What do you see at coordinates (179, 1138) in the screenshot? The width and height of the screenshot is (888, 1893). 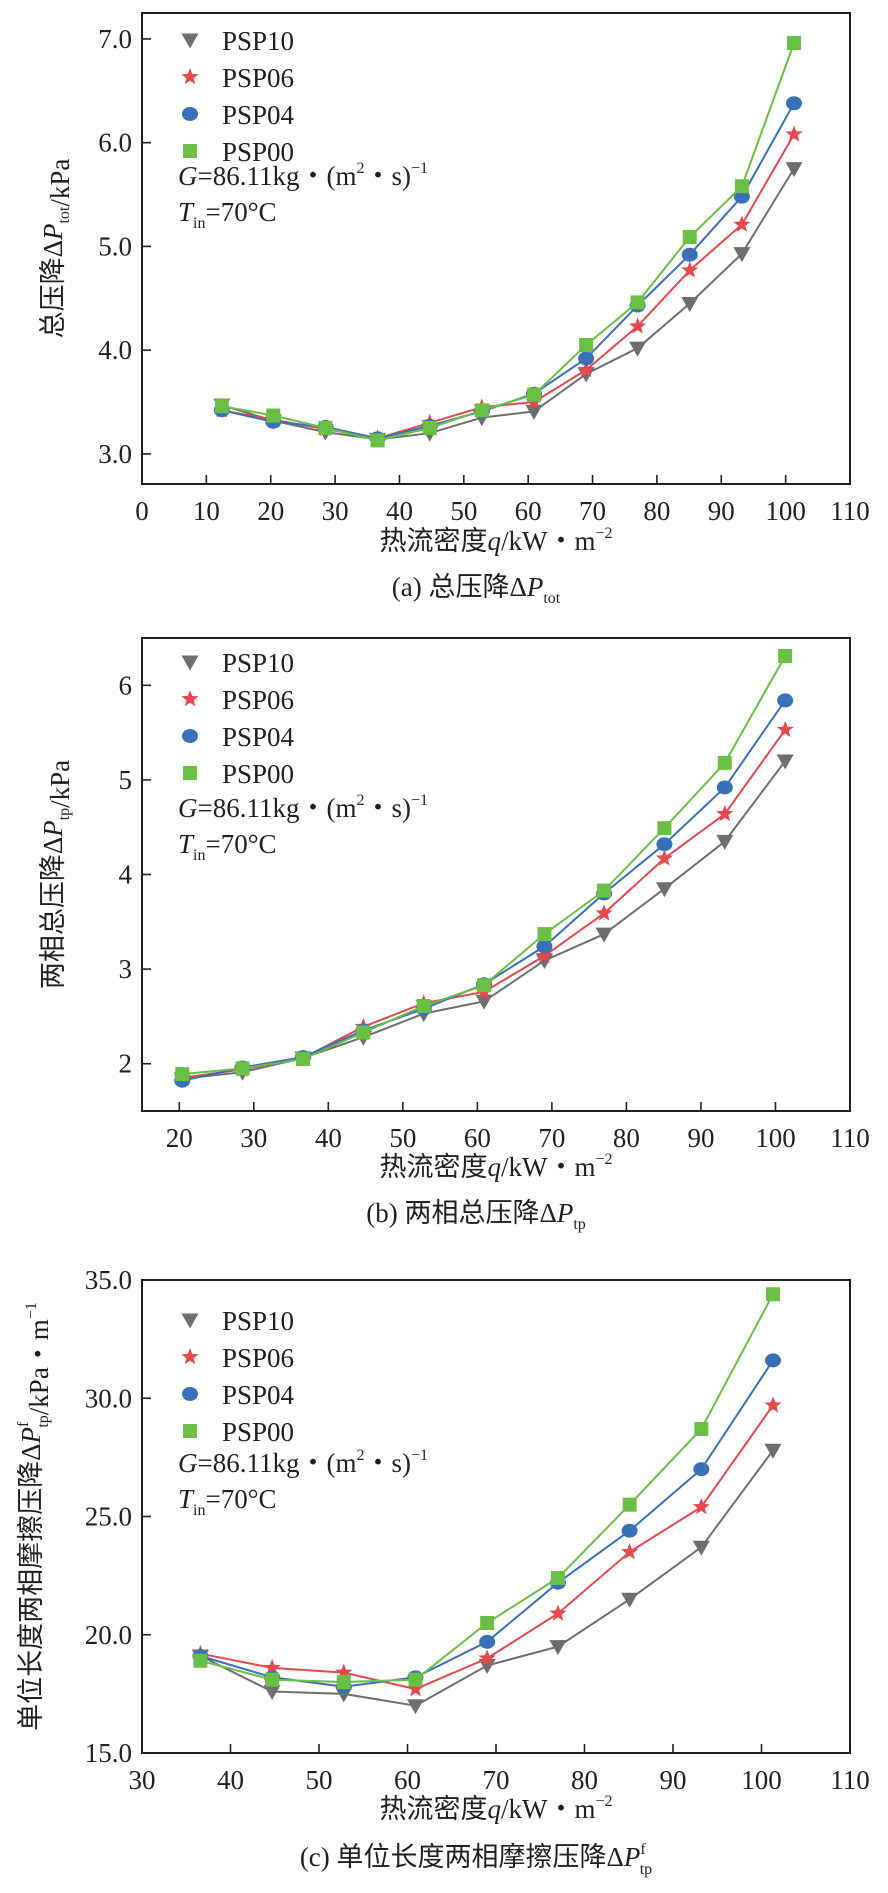 I see `x-tick-label-text: 20` at bounding box center [179, 1138].